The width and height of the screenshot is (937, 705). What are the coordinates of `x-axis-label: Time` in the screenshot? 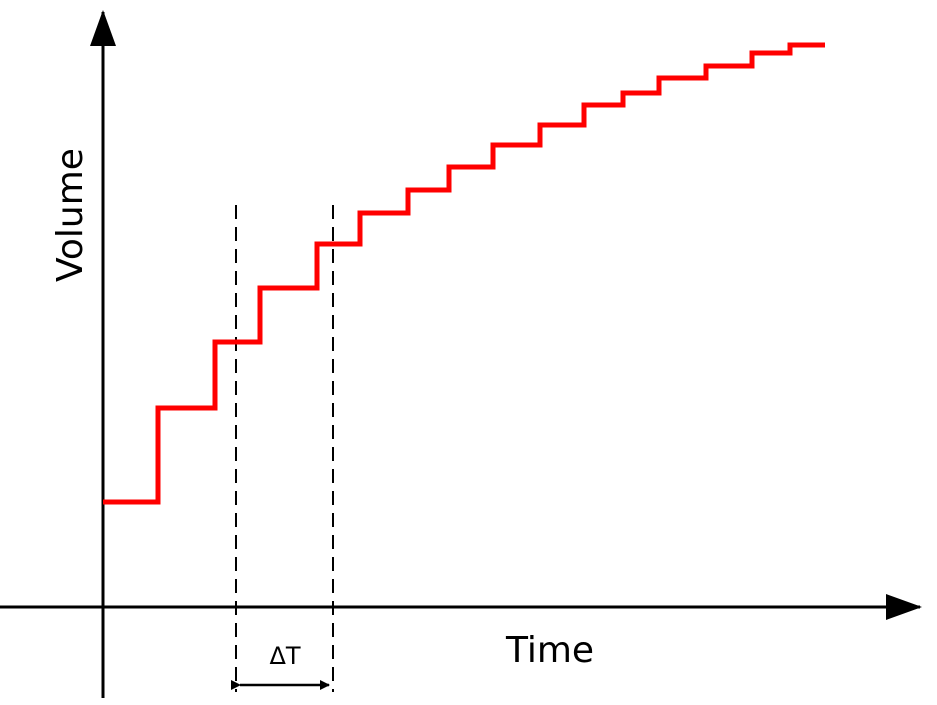 It's located at (549, 650).